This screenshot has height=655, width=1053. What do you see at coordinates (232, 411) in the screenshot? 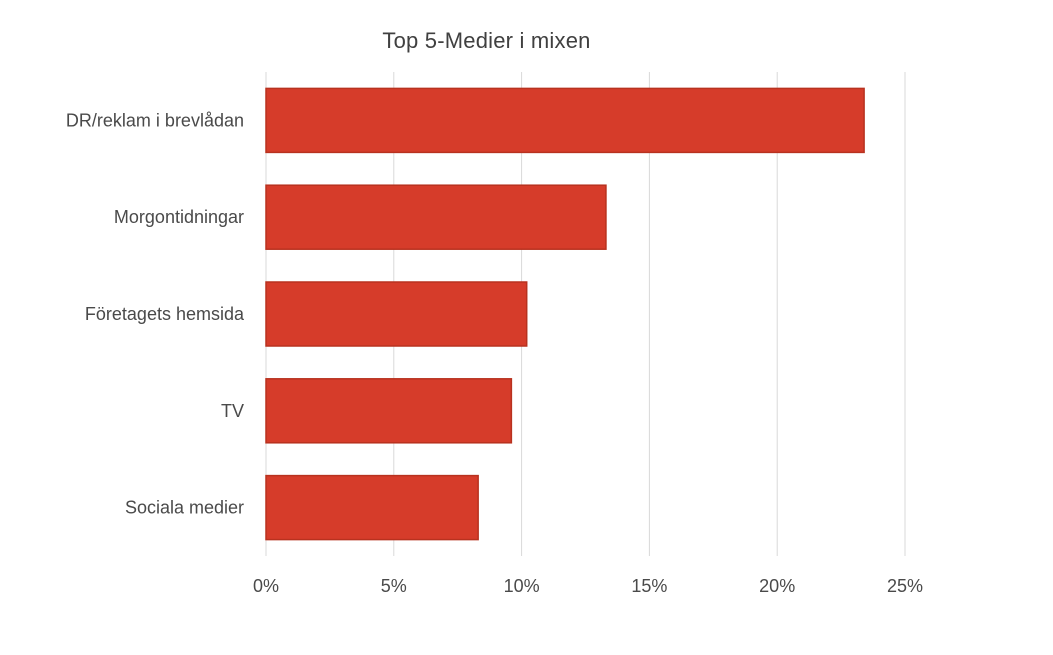
I see `category-label: TV` at bounding box center [232, 411].